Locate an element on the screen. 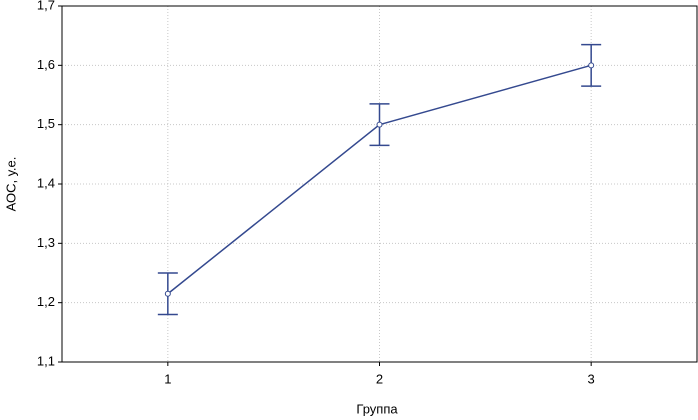 The height and width of the screenshot is (420, 698). x-tick-label: 3 is located at coordinates (591, 378).